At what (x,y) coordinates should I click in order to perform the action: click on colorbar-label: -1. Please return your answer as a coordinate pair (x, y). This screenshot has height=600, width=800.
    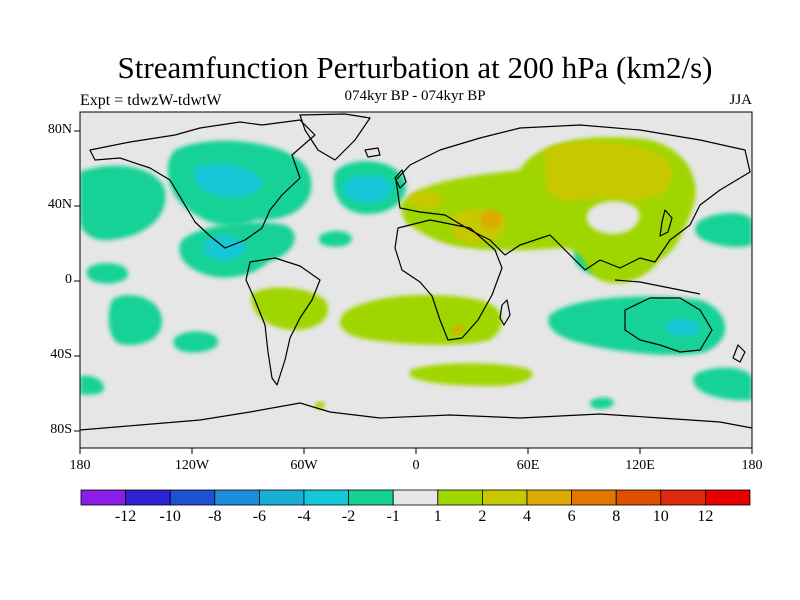
    Looking at the image, I should click on (393, 516).